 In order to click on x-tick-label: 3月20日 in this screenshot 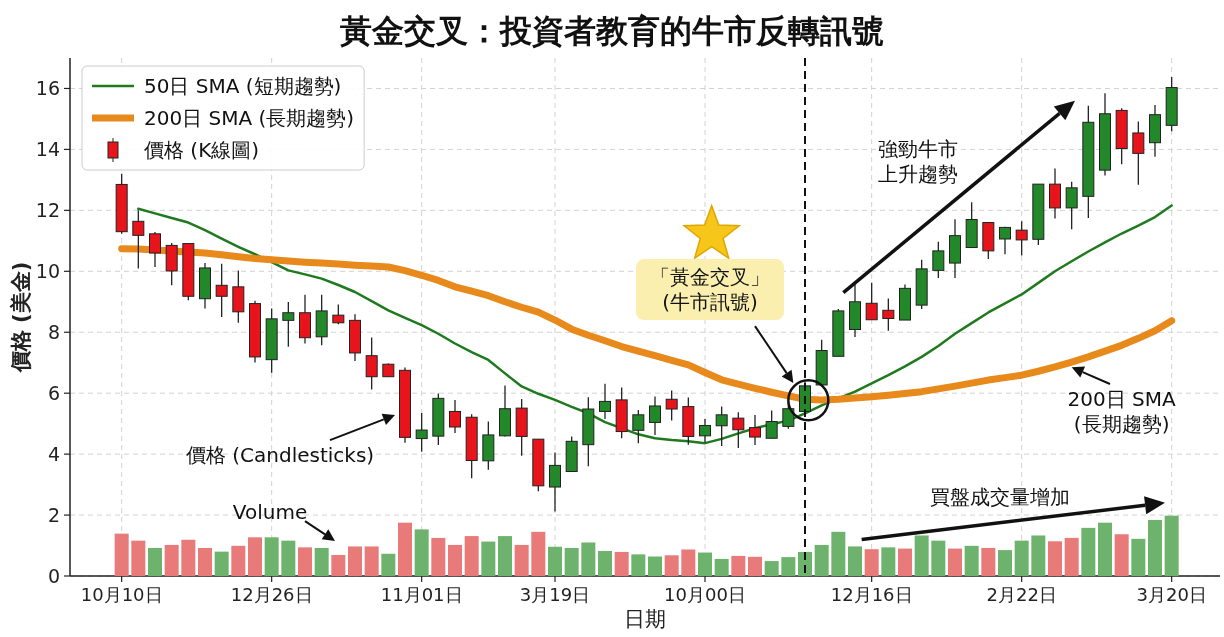, I will do `click(1171, 594)`.